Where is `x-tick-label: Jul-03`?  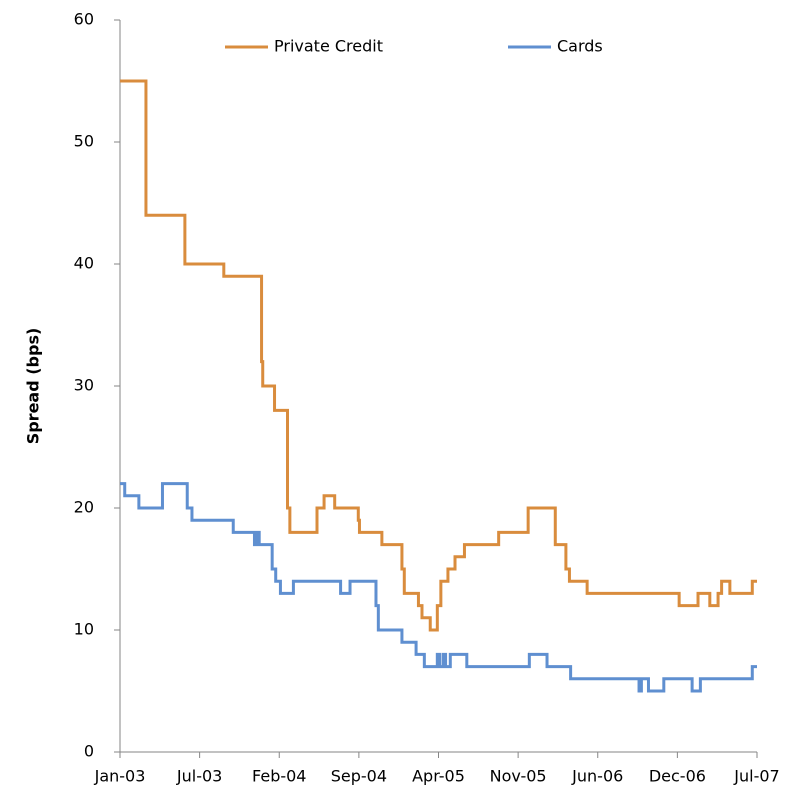
x-tick-label: Jul-03 is located at coordinates (199, 776).